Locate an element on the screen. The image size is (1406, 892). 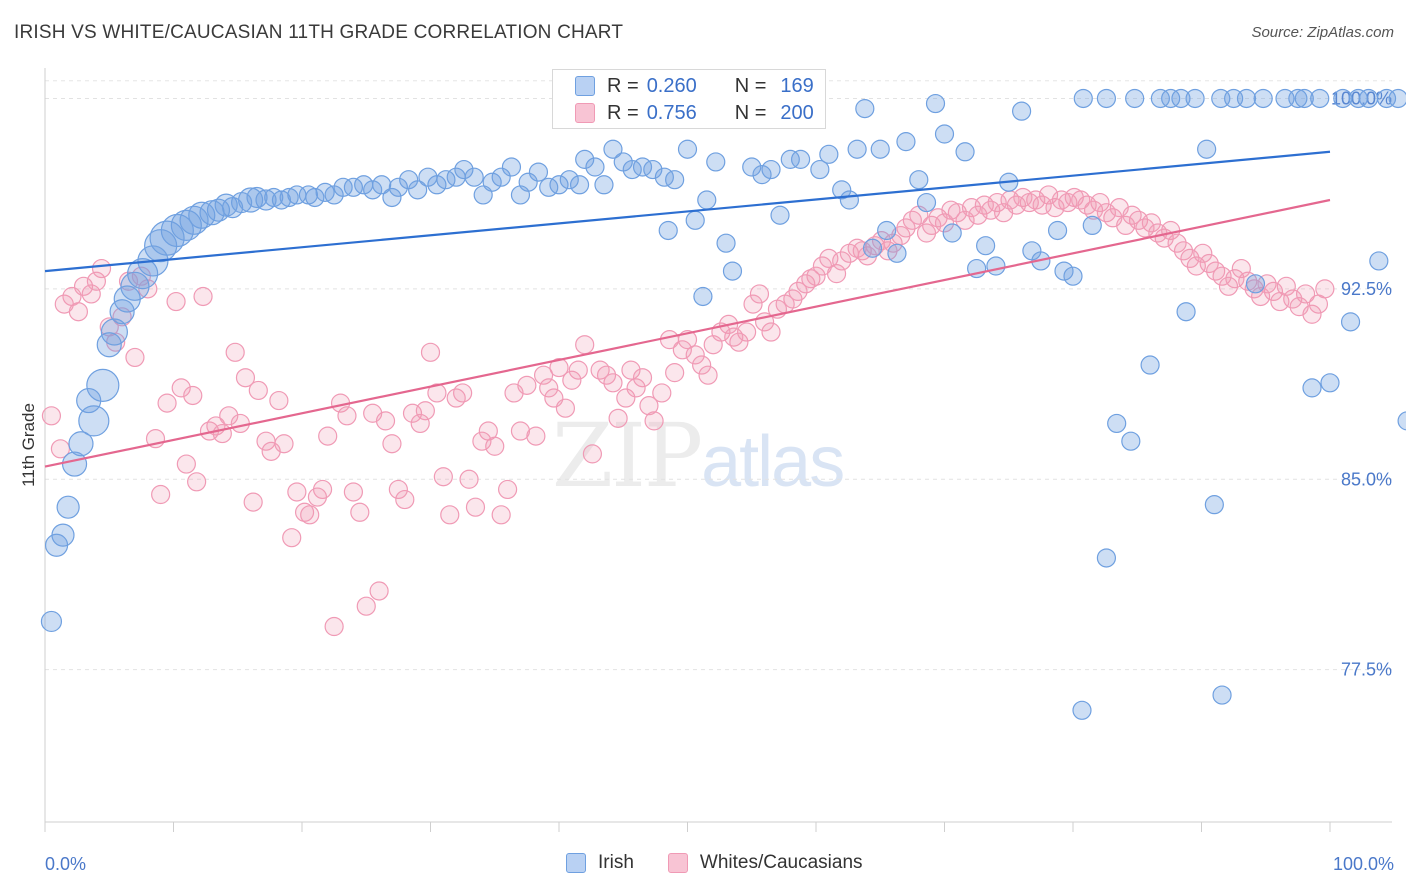
legend-n-label: N = is located at coordinates (750, 112).